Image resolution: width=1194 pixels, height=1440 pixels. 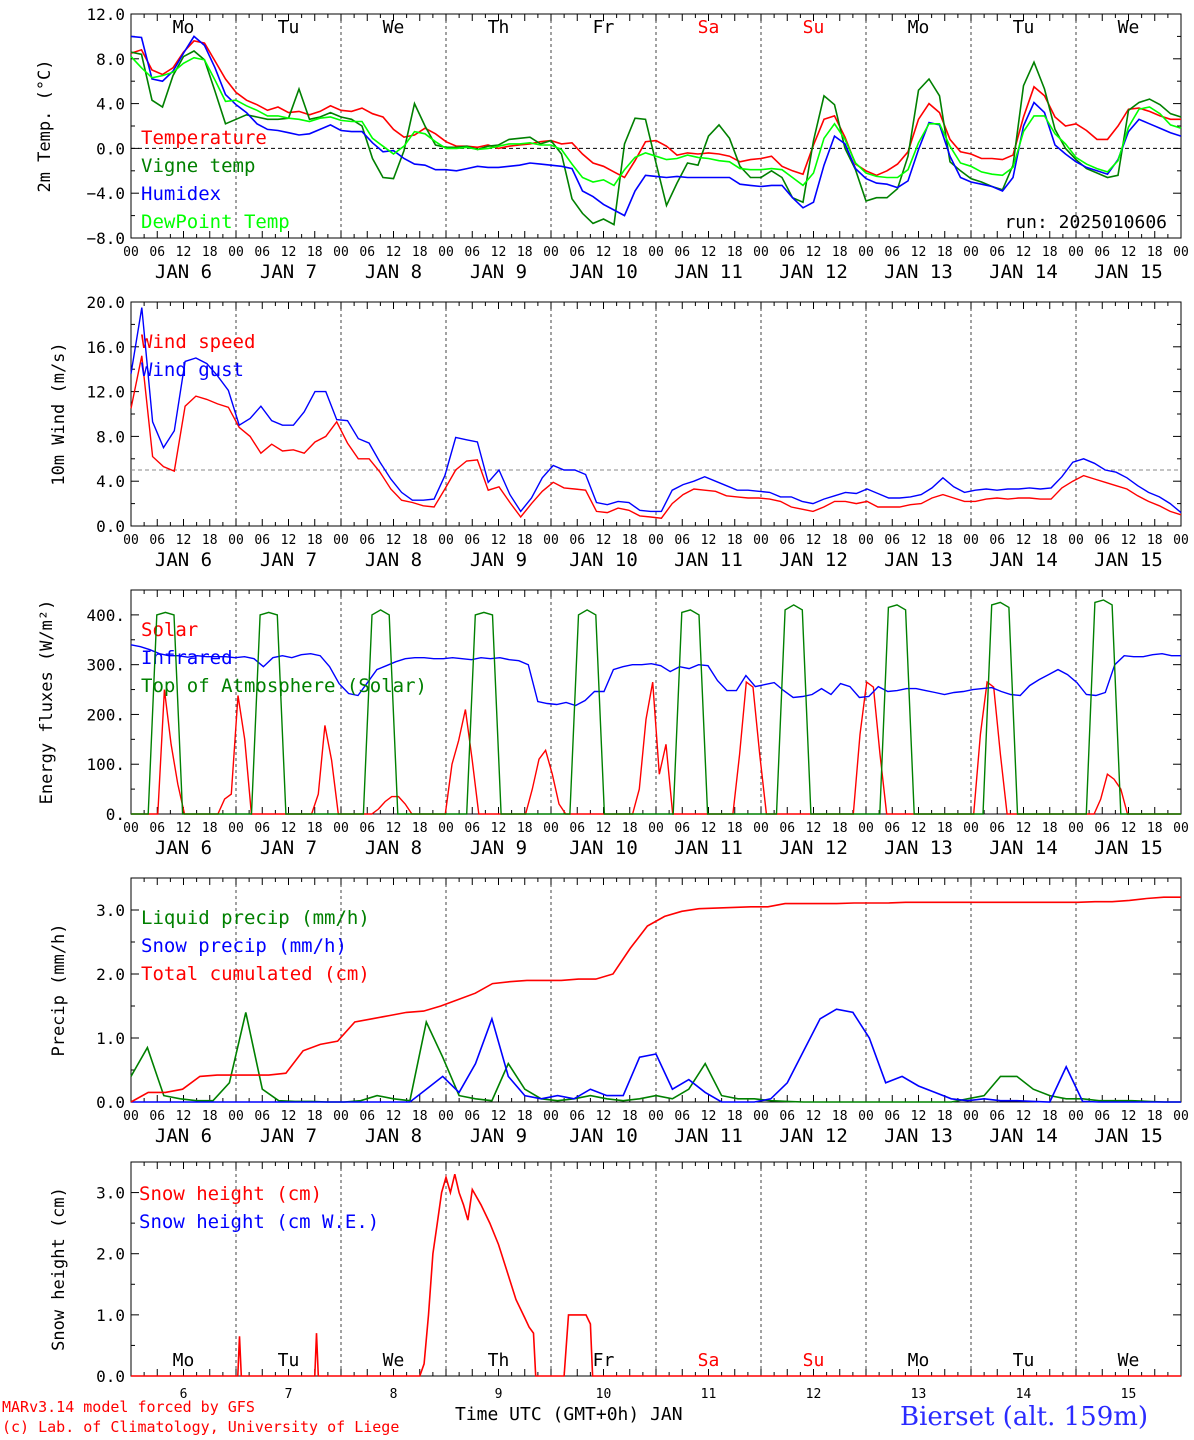 I want to click on date-label: JAN 15, so click(x=1128, y=560).